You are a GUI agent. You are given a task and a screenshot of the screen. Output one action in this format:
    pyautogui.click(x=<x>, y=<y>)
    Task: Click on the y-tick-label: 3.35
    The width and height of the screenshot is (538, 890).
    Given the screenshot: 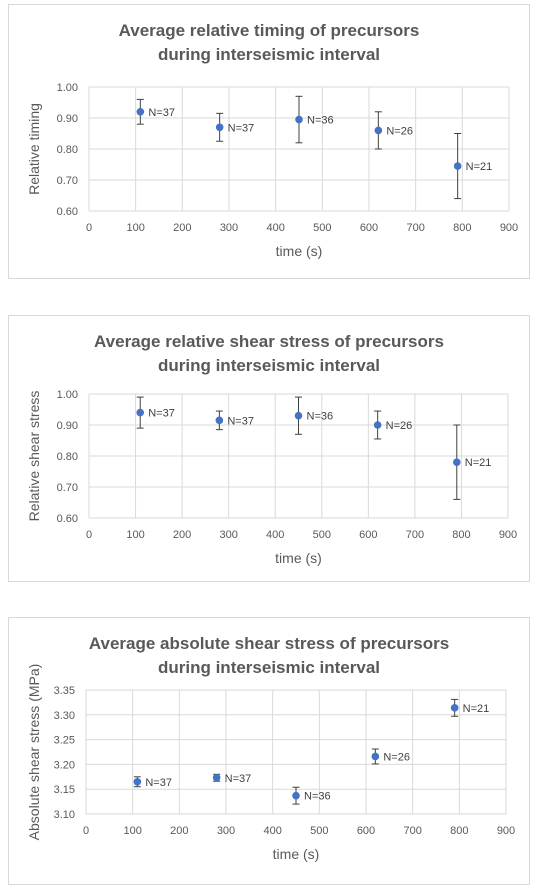 What is the action you would take?
    pyautogui.click(x=64, y=691)
    